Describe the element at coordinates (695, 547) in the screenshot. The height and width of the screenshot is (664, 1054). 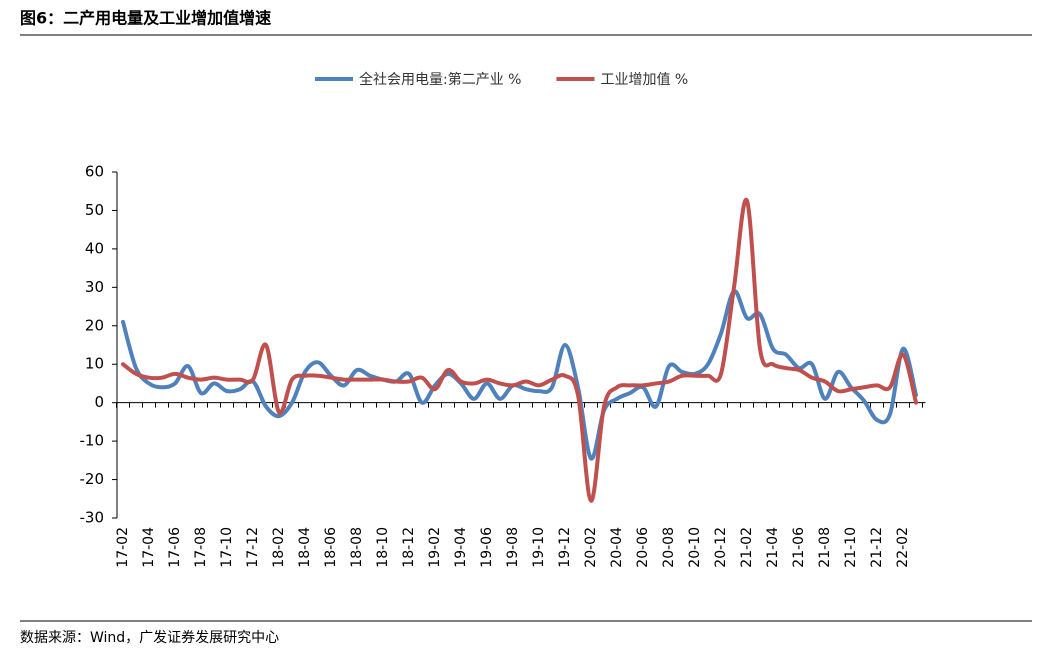
I see `x-tick-label: 20-10` at that location.